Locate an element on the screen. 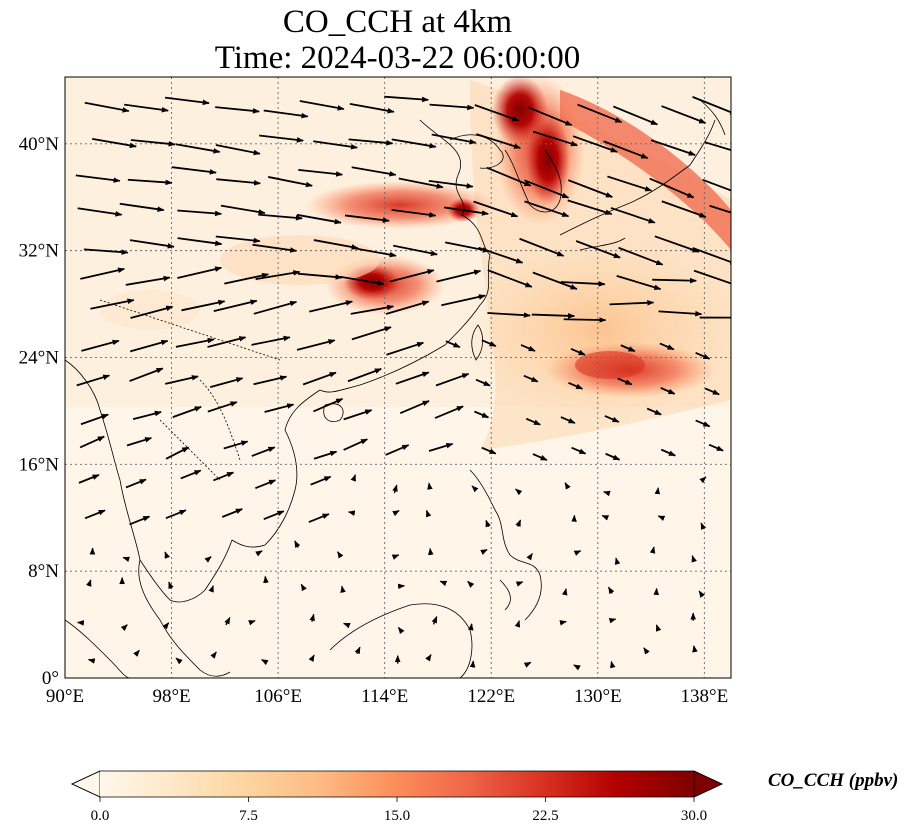 The image size is (921, 836). lat-tick-label: 40°N is located at coordinates (39, 144).